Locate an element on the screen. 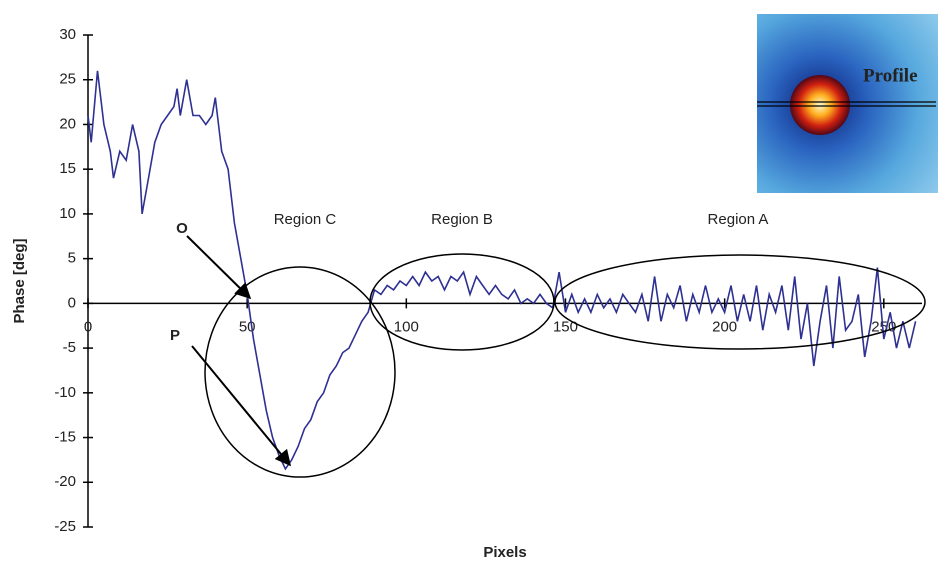 The width and height of the screenshot is (938, 571). annotation: Region A is located at coordinates (738, 219).